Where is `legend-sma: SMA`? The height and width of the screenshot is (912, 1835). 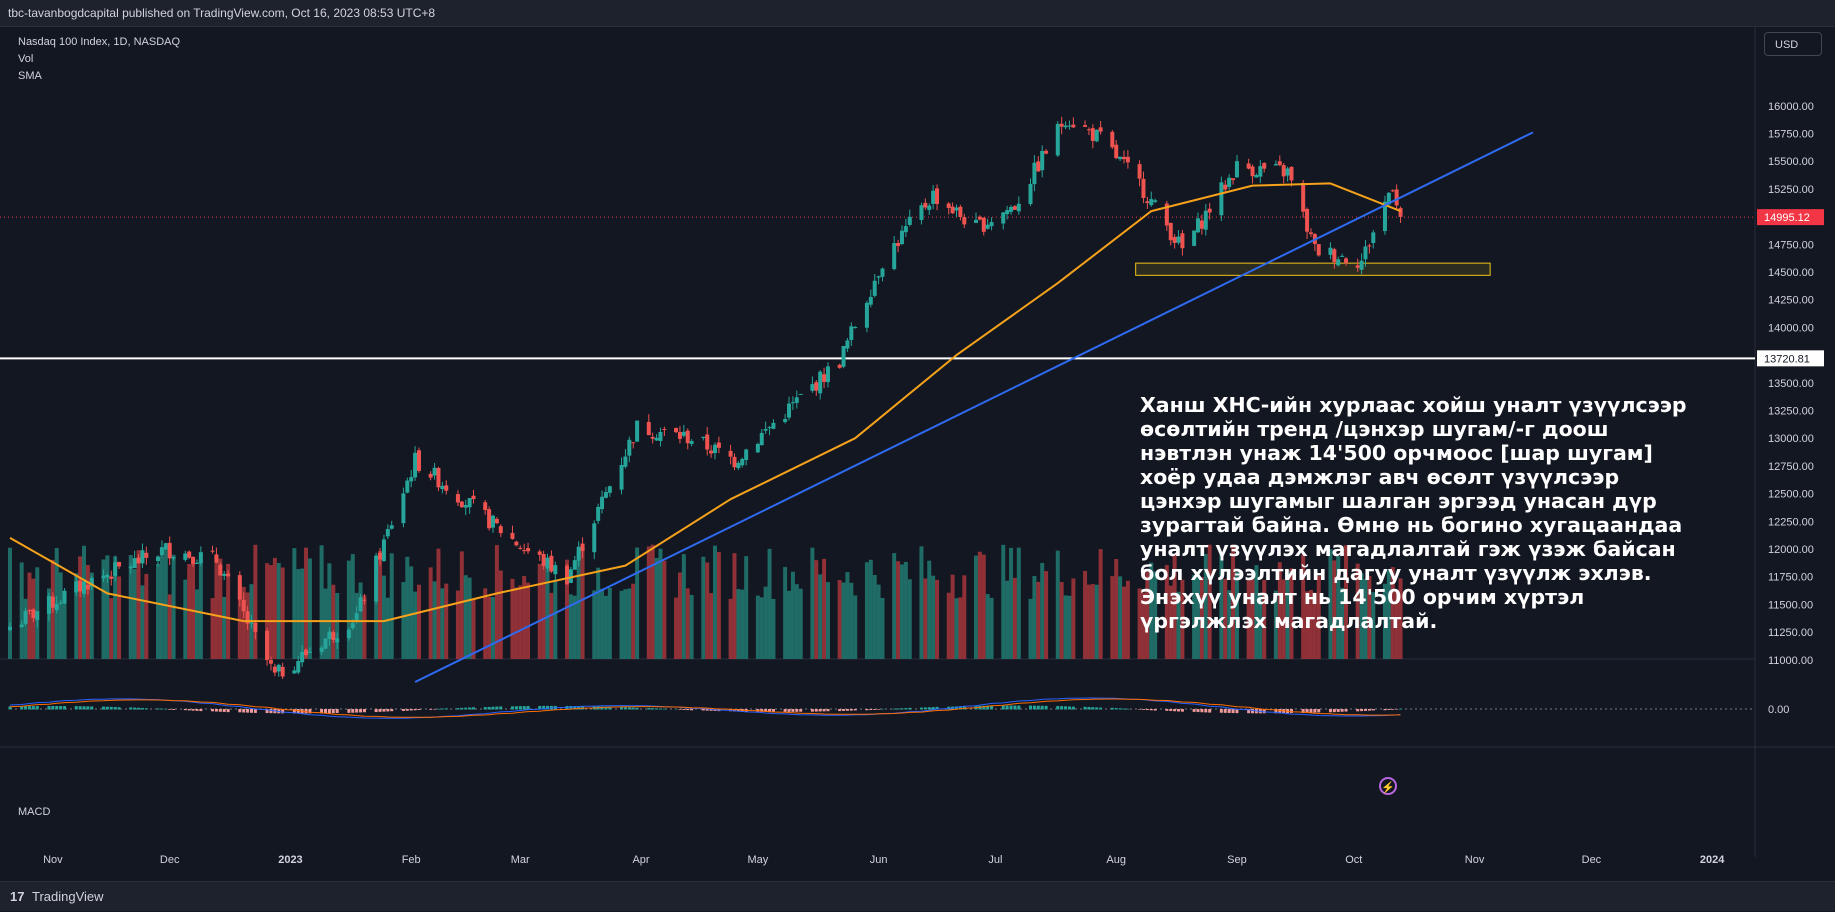 legend-sma: SMA is located at coordinates (30, 76).